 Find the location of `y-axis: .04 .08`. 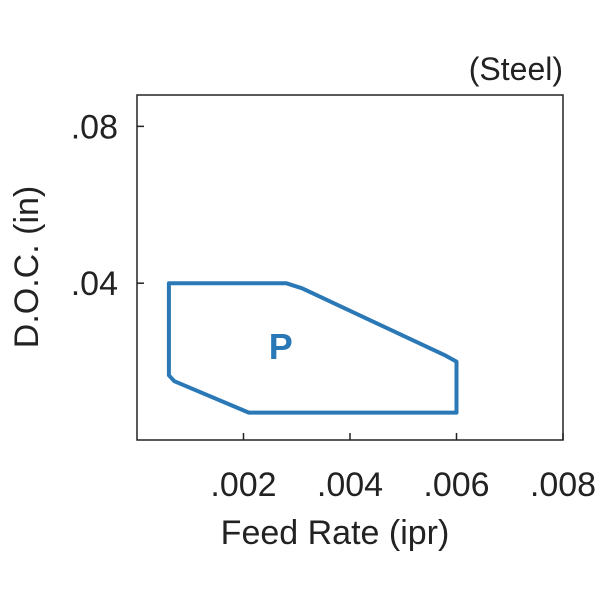

y-axis: .04 .08 is located at coordinates (107, 205).